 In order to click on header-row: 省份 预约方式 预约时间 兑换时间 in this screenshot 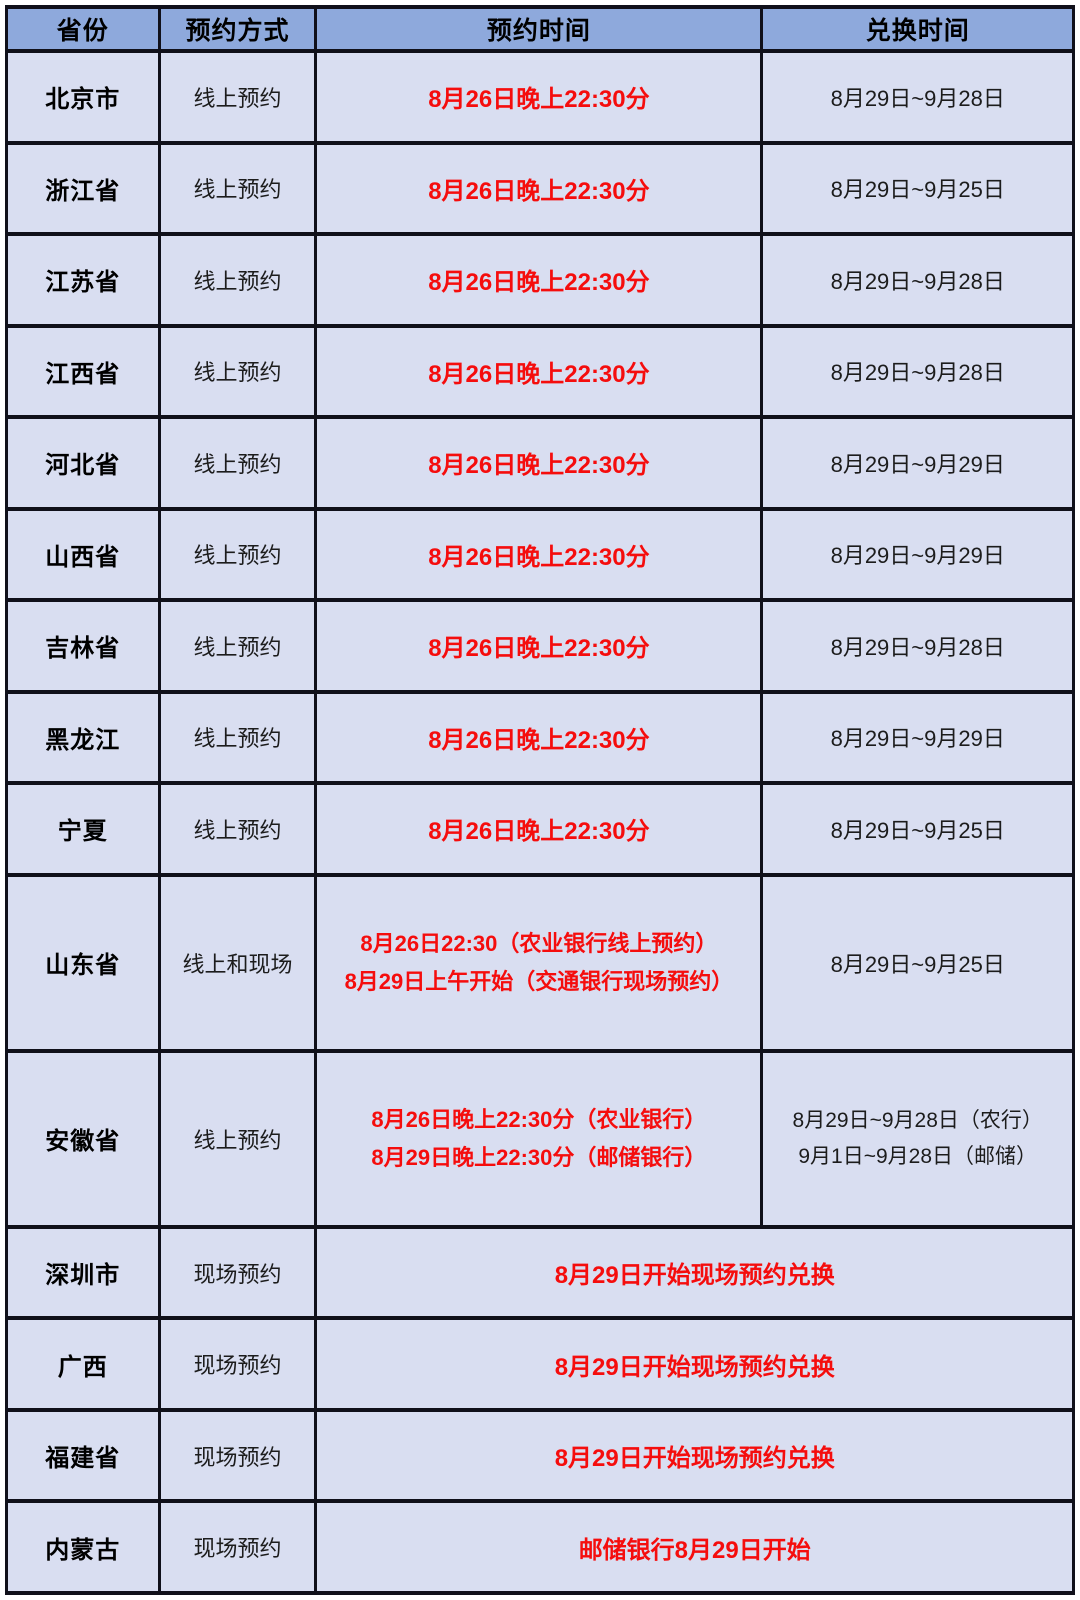, I will do `click(540, 29)`.